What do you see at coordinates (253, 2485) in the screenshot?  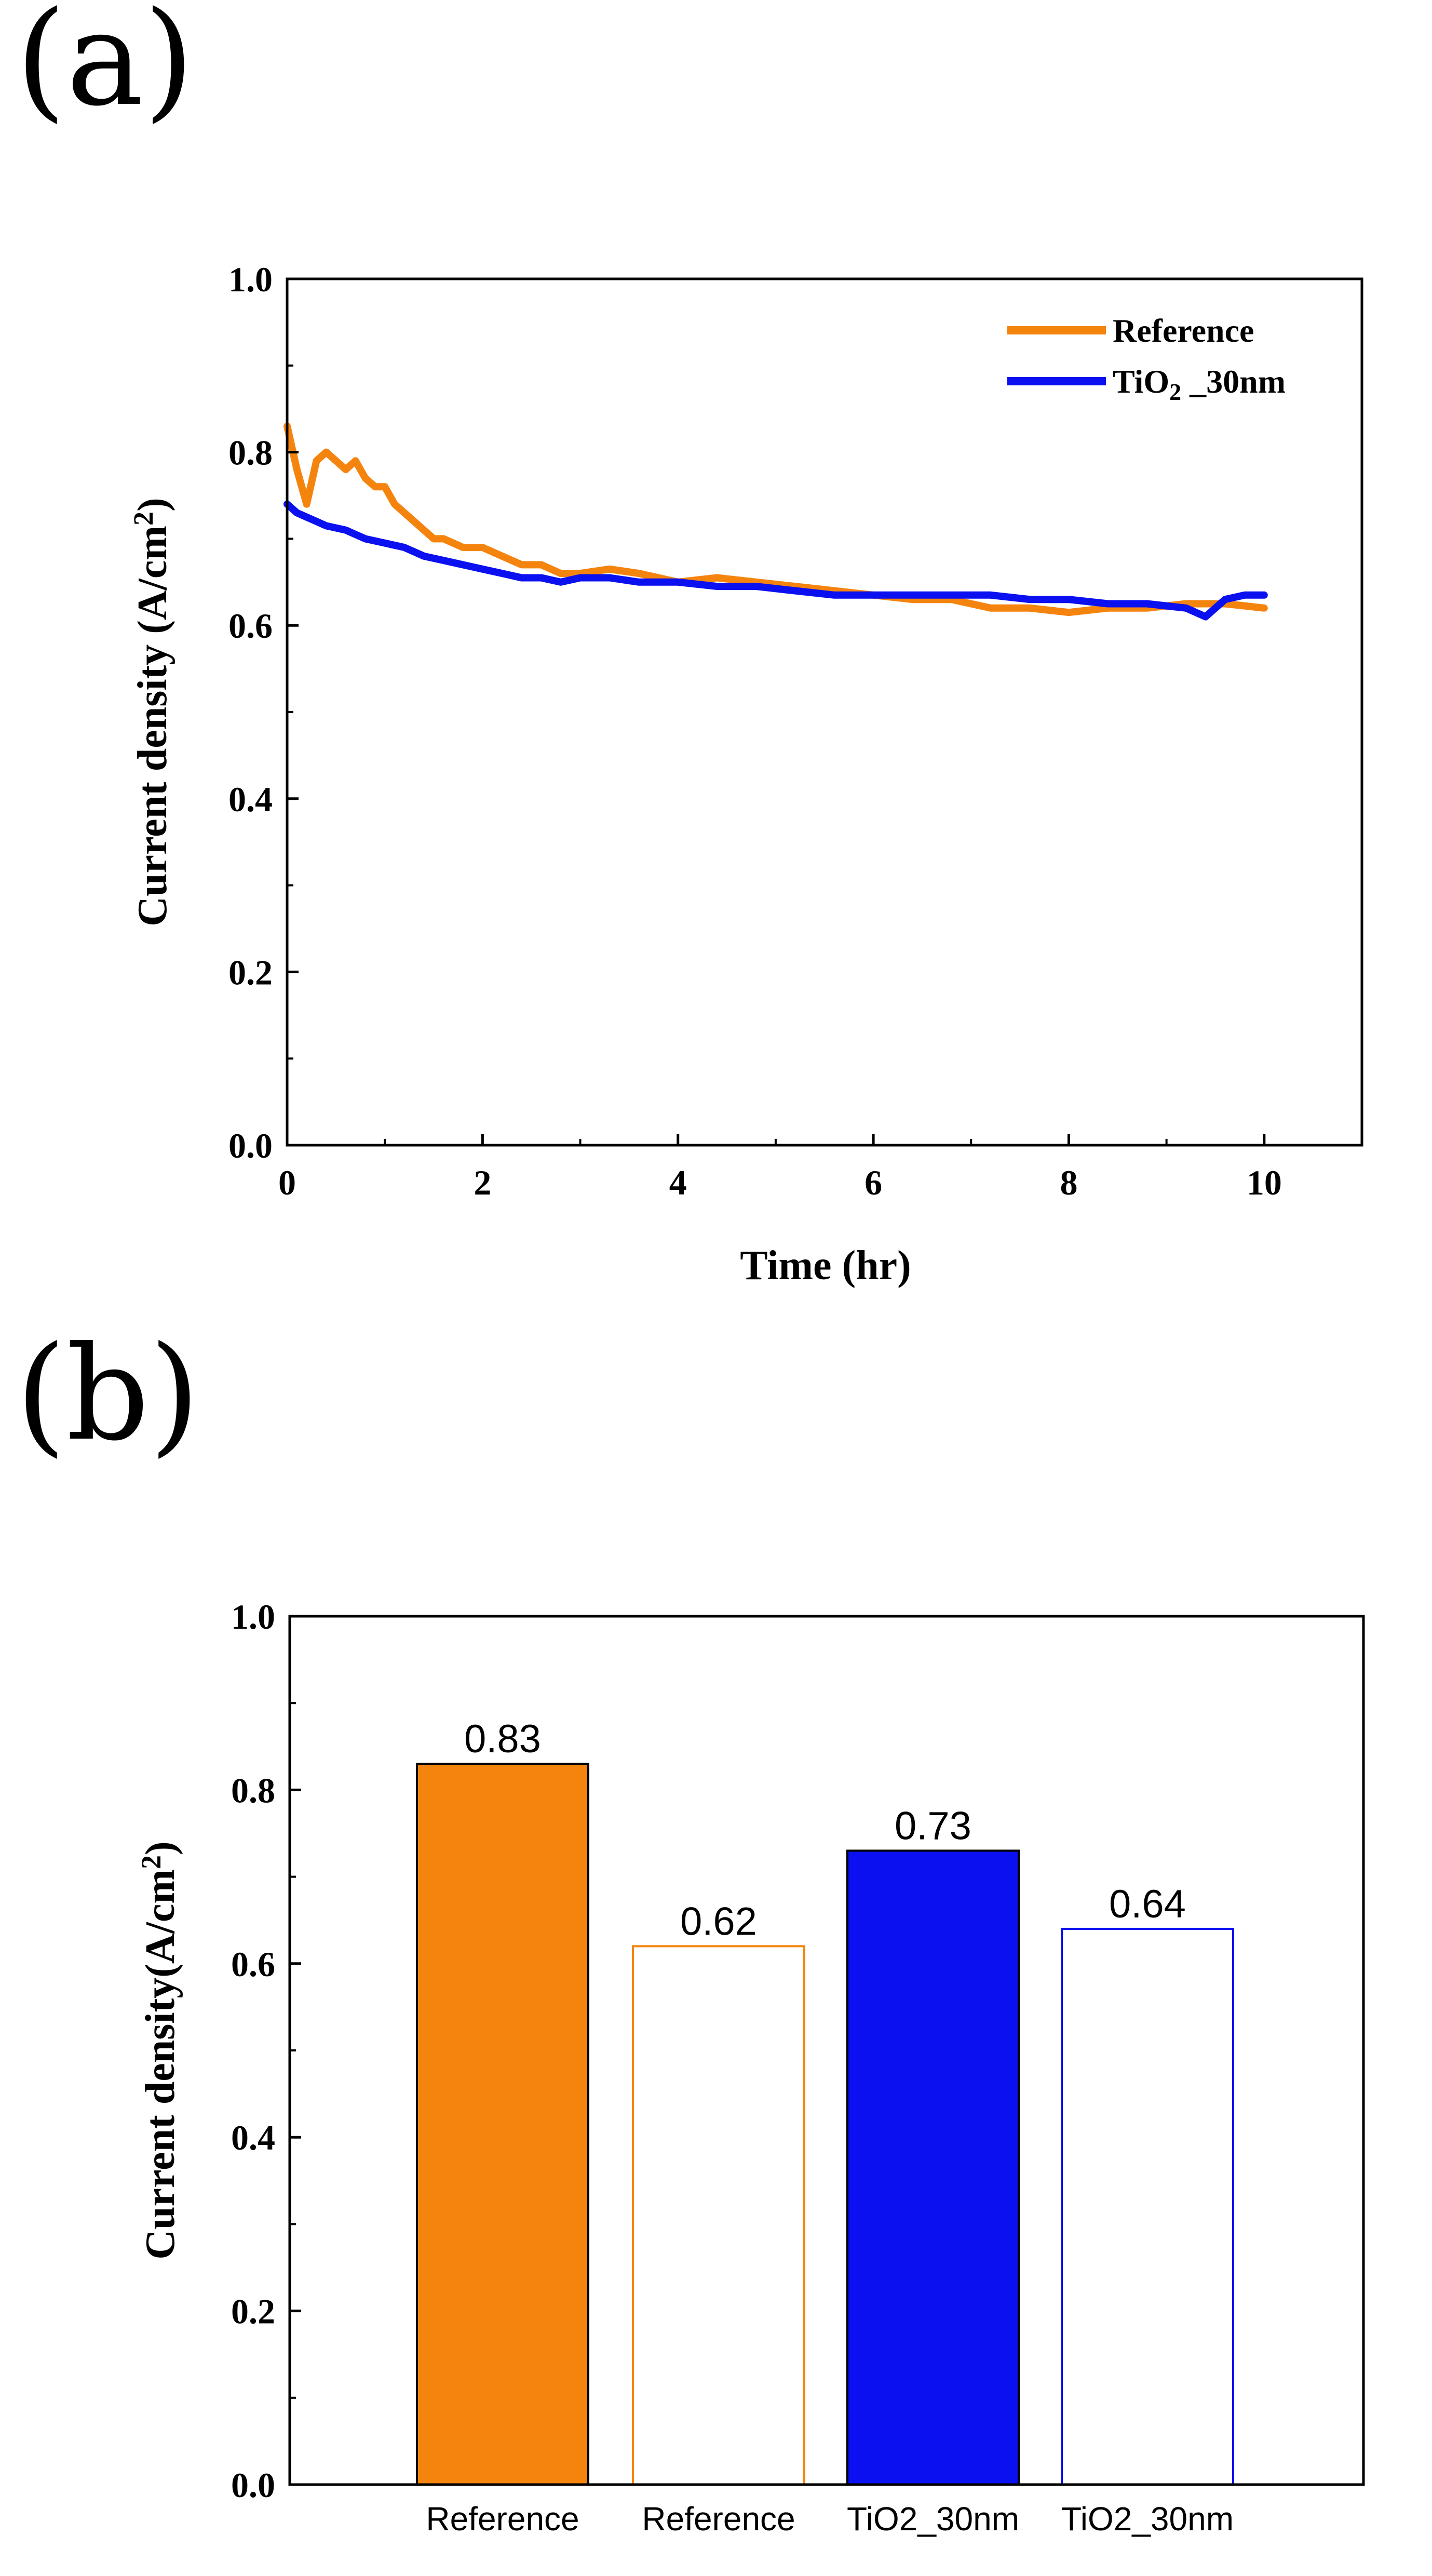 I see `chart-b-y-tick-label: 0.0` at bounding box center [253, 2485].